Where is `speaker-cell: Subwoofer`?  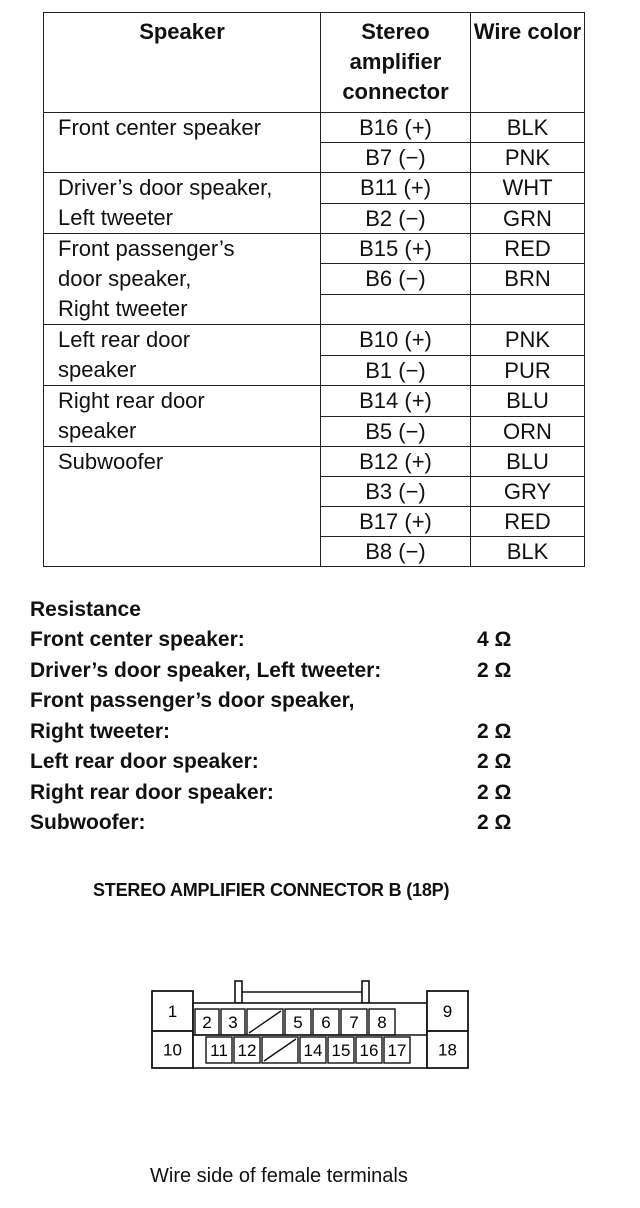 speaker-cell: Subwoofer is located at coordinates (182, 506).